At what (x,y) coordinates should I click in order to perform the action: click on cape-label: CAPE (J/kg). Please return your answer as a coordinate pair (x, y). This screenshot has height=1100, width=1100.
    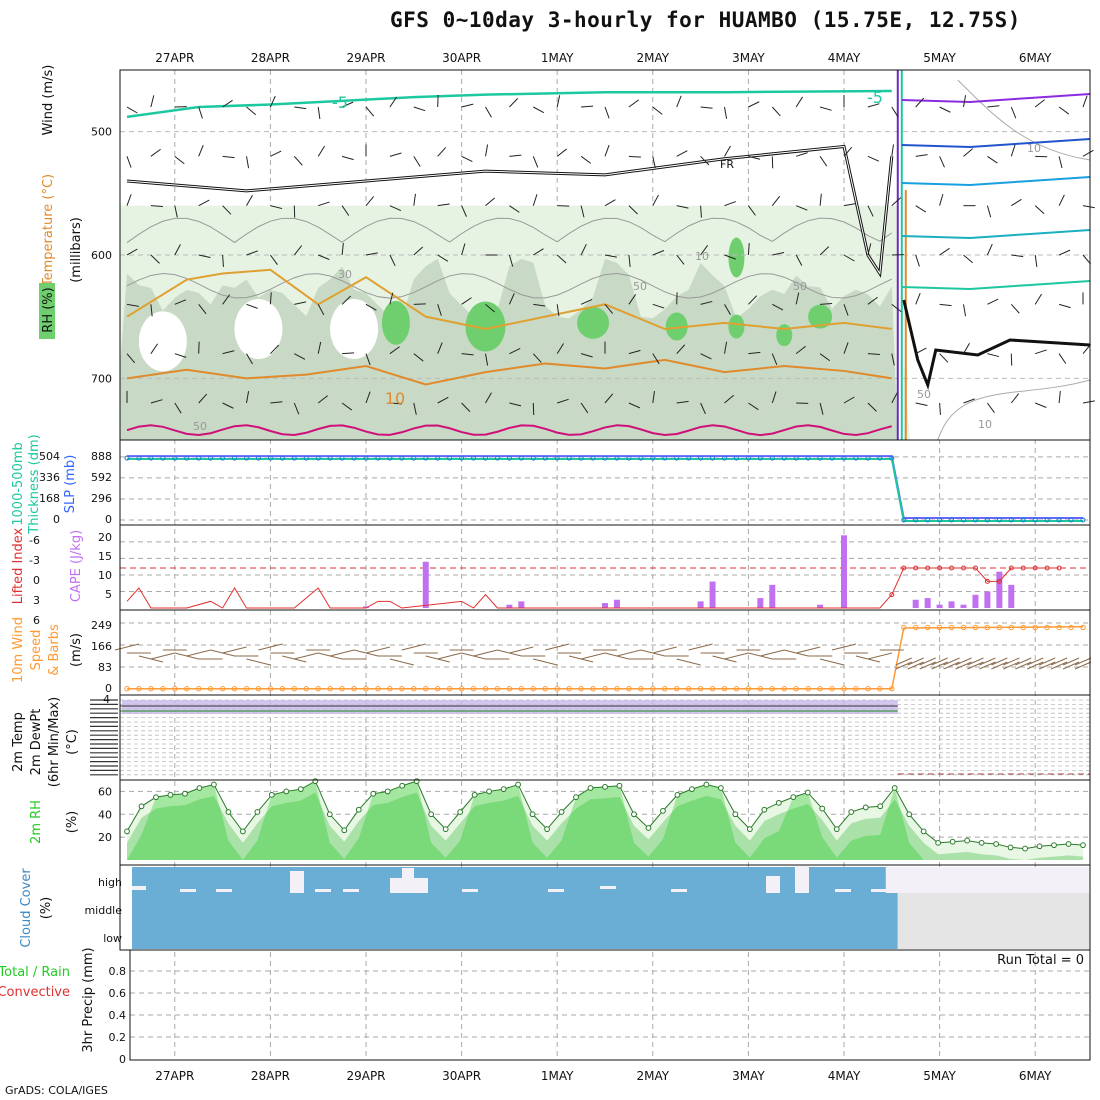
    Looking at the image, I should click on (76, 566).